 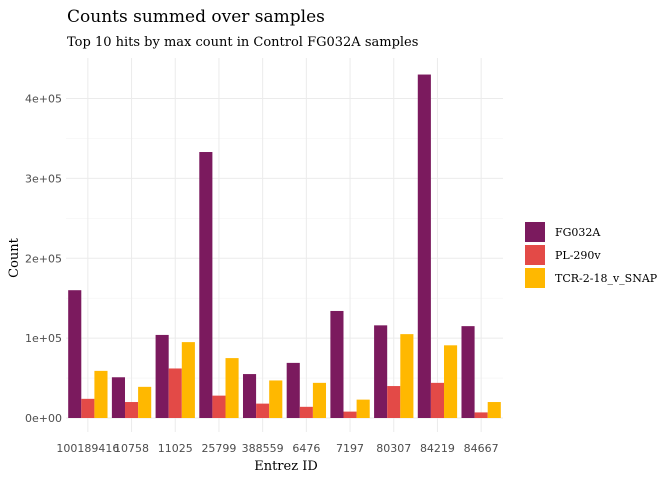 I want to click on x-tick-label: 388559, so click(x=263, y=448).